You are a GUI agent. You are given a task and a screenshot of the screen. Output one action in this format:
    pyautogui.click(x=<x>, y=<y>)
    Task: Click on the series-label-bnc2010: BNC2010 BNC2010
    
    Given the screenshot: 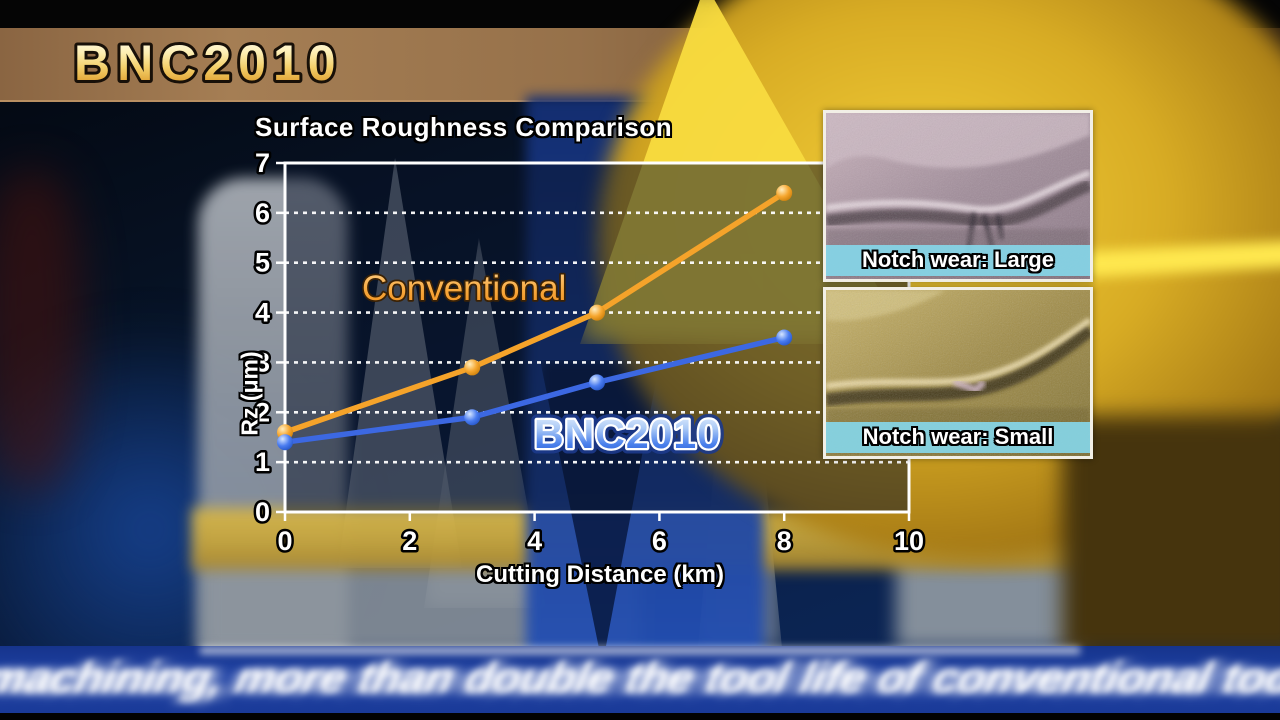 What is the action you would take?
    pyautogui.click(x=627, y=434)
    